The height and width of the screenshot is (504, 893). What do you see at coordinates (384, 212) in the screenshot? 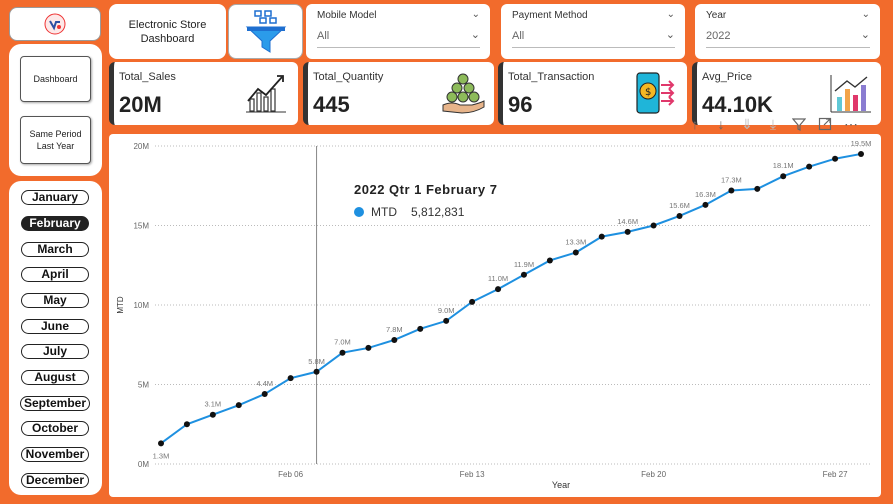
I see `tooltip-series-name: MTD` at bounding box center [384, 212].